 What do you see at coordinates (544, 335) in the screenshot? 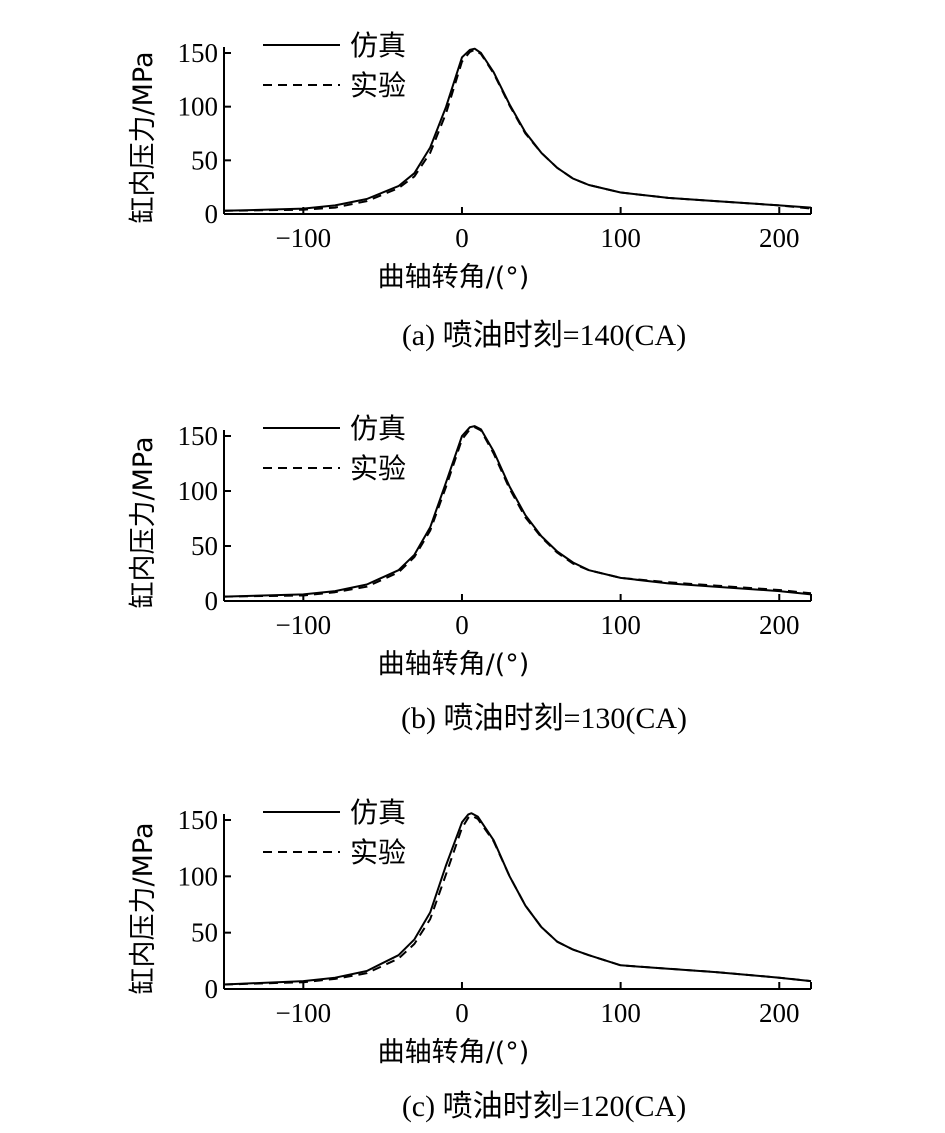
I see `panel-caption: (a) 喷油时刻=140(CA)` at bounding box center [544, 335].